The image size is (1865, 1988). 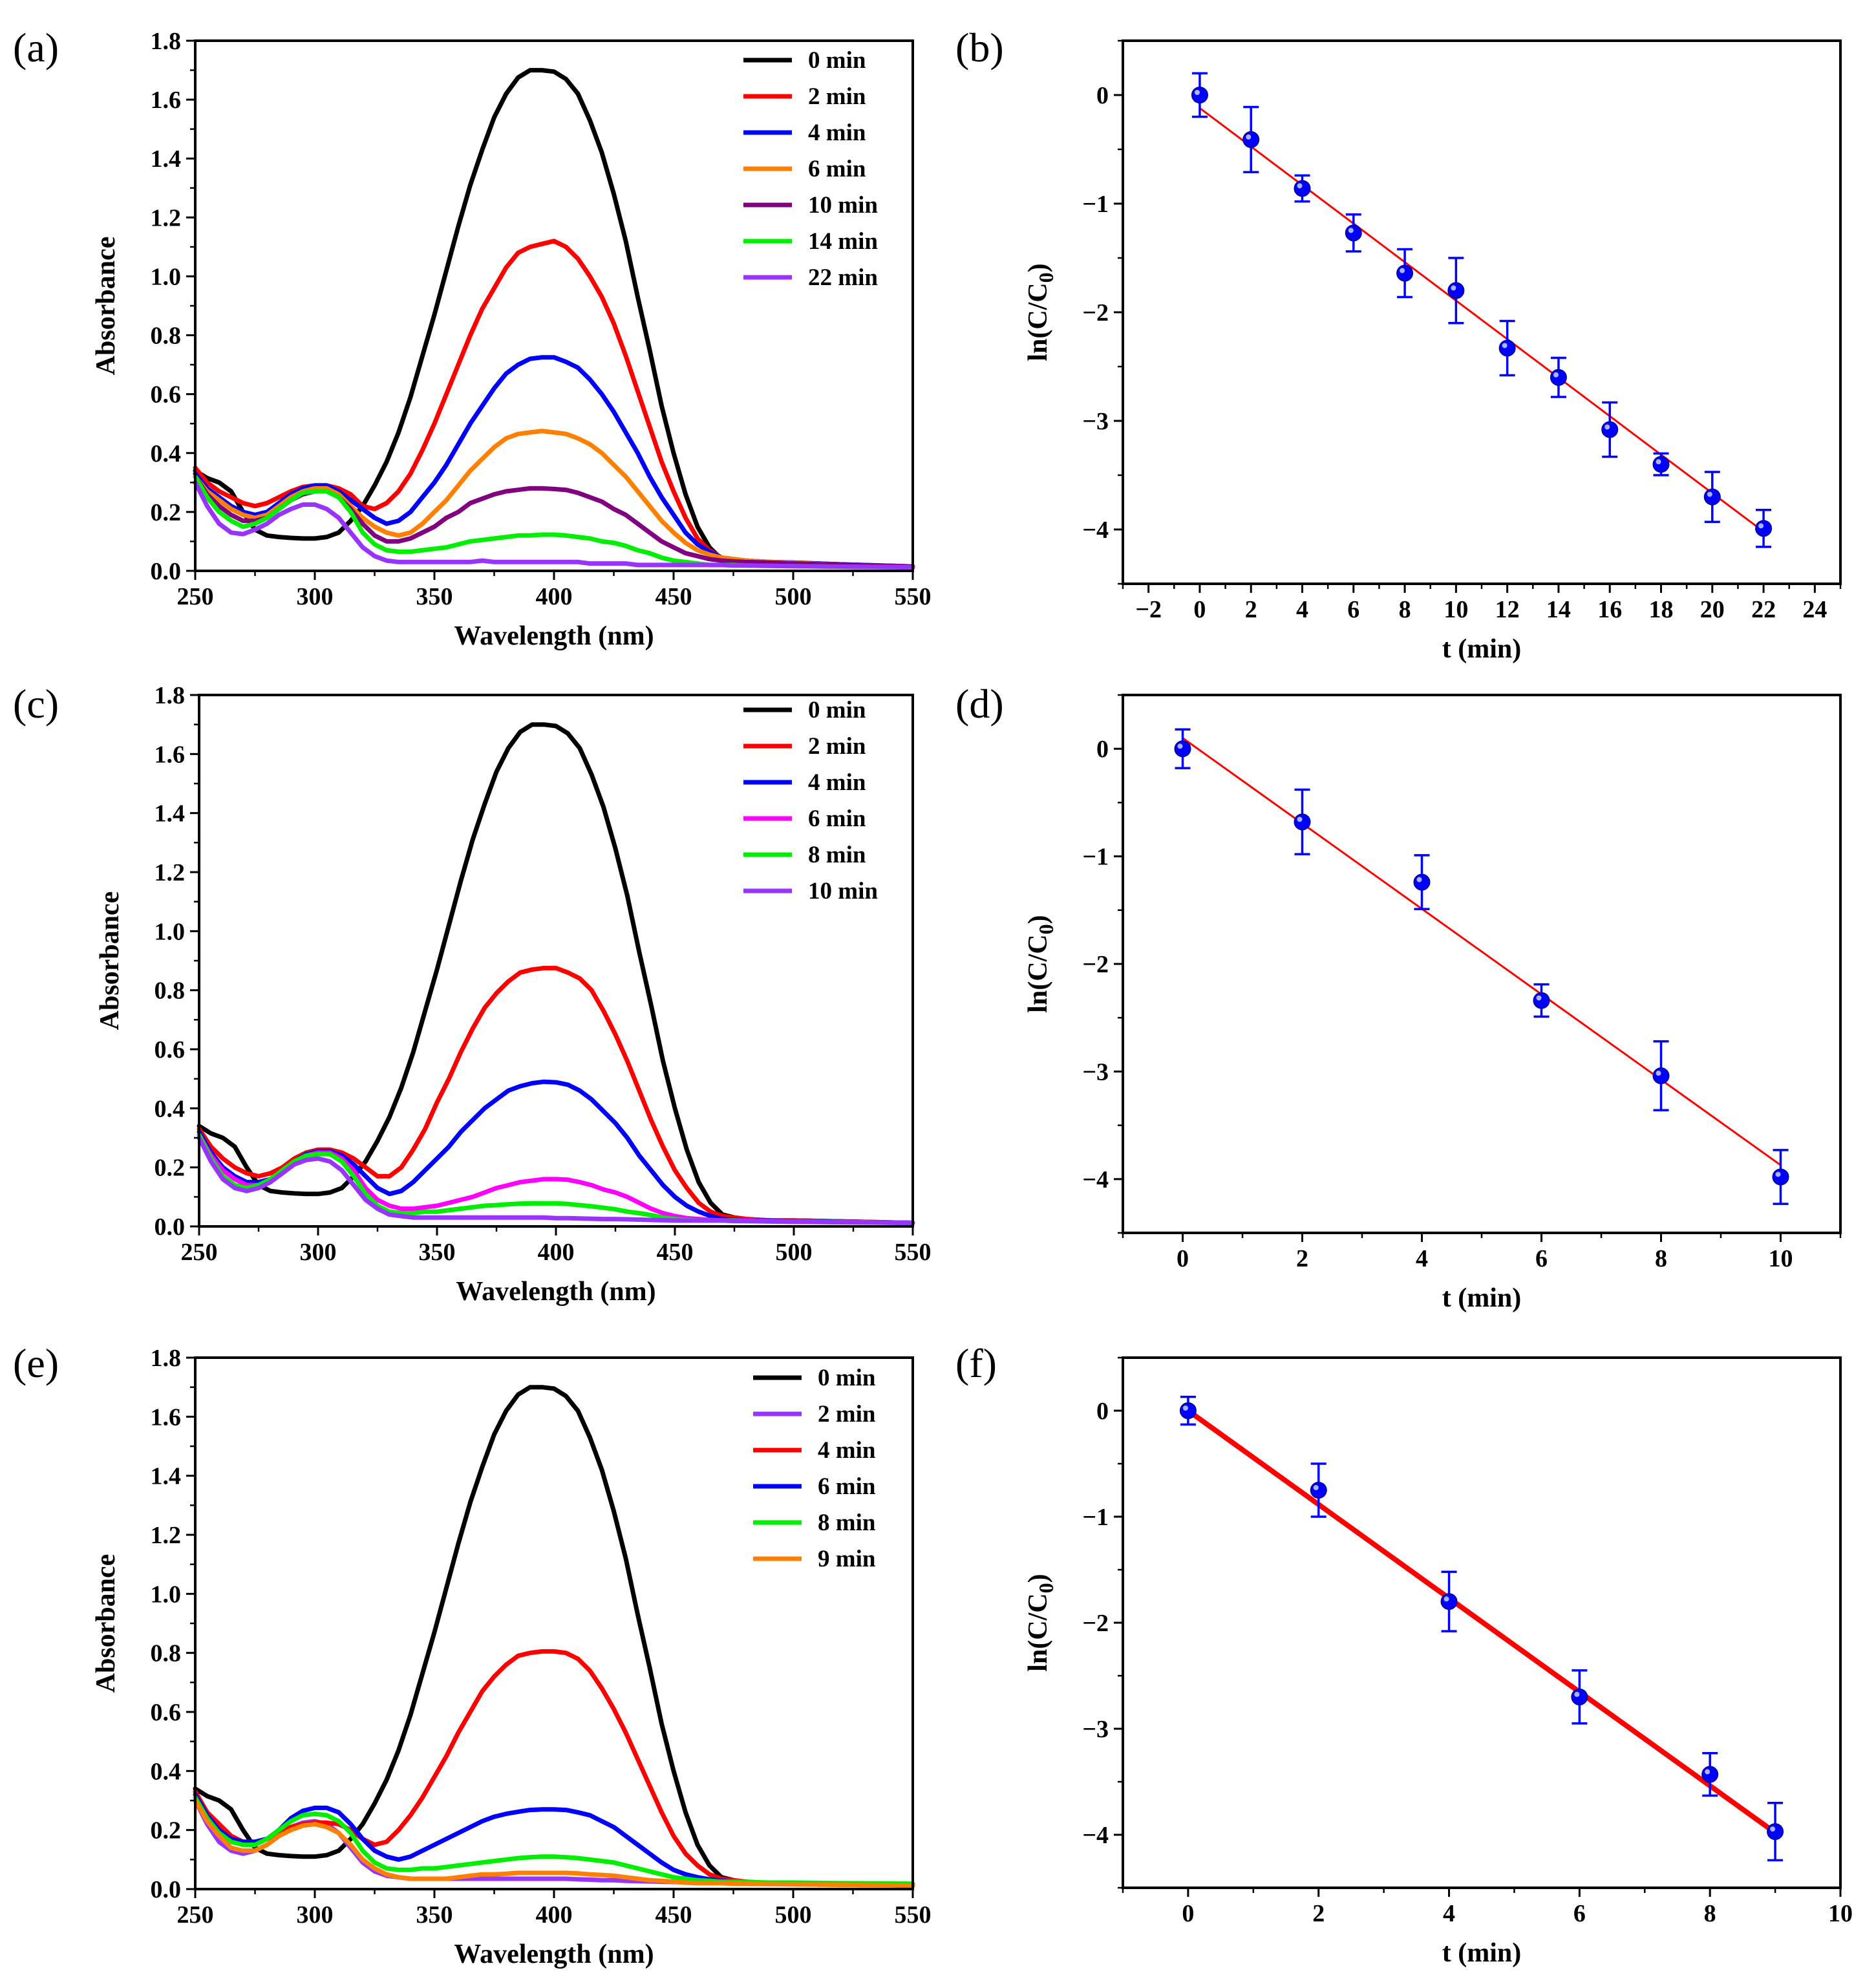 What do you see at coordinates (195, 596) in the screenshot?
I see `x-tick-label: 250` at bounding box center [195, 596].